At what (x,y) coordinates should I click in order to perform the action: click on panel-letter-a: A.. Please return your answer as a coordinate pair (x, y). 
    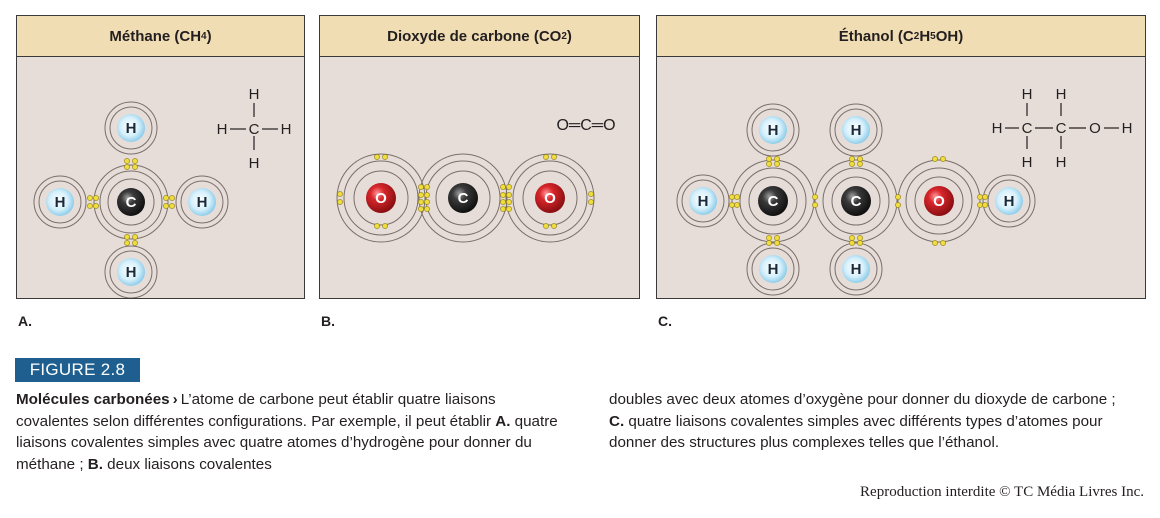
    Looking at the image, I should click on (25, 321).